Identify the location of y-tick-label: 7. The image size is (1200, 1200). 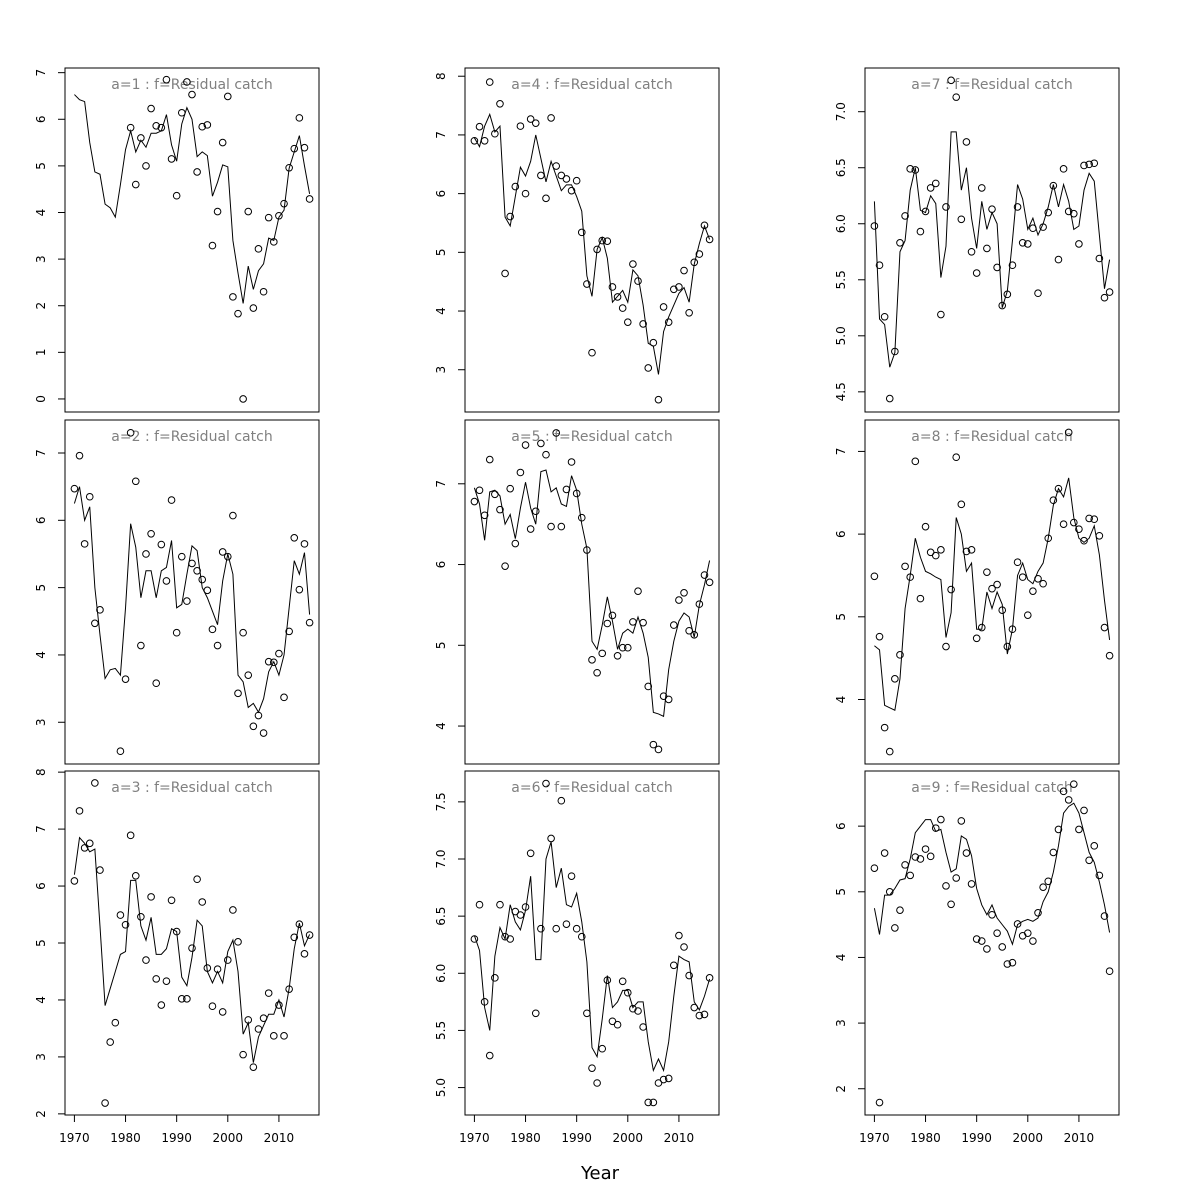
(441, 135).